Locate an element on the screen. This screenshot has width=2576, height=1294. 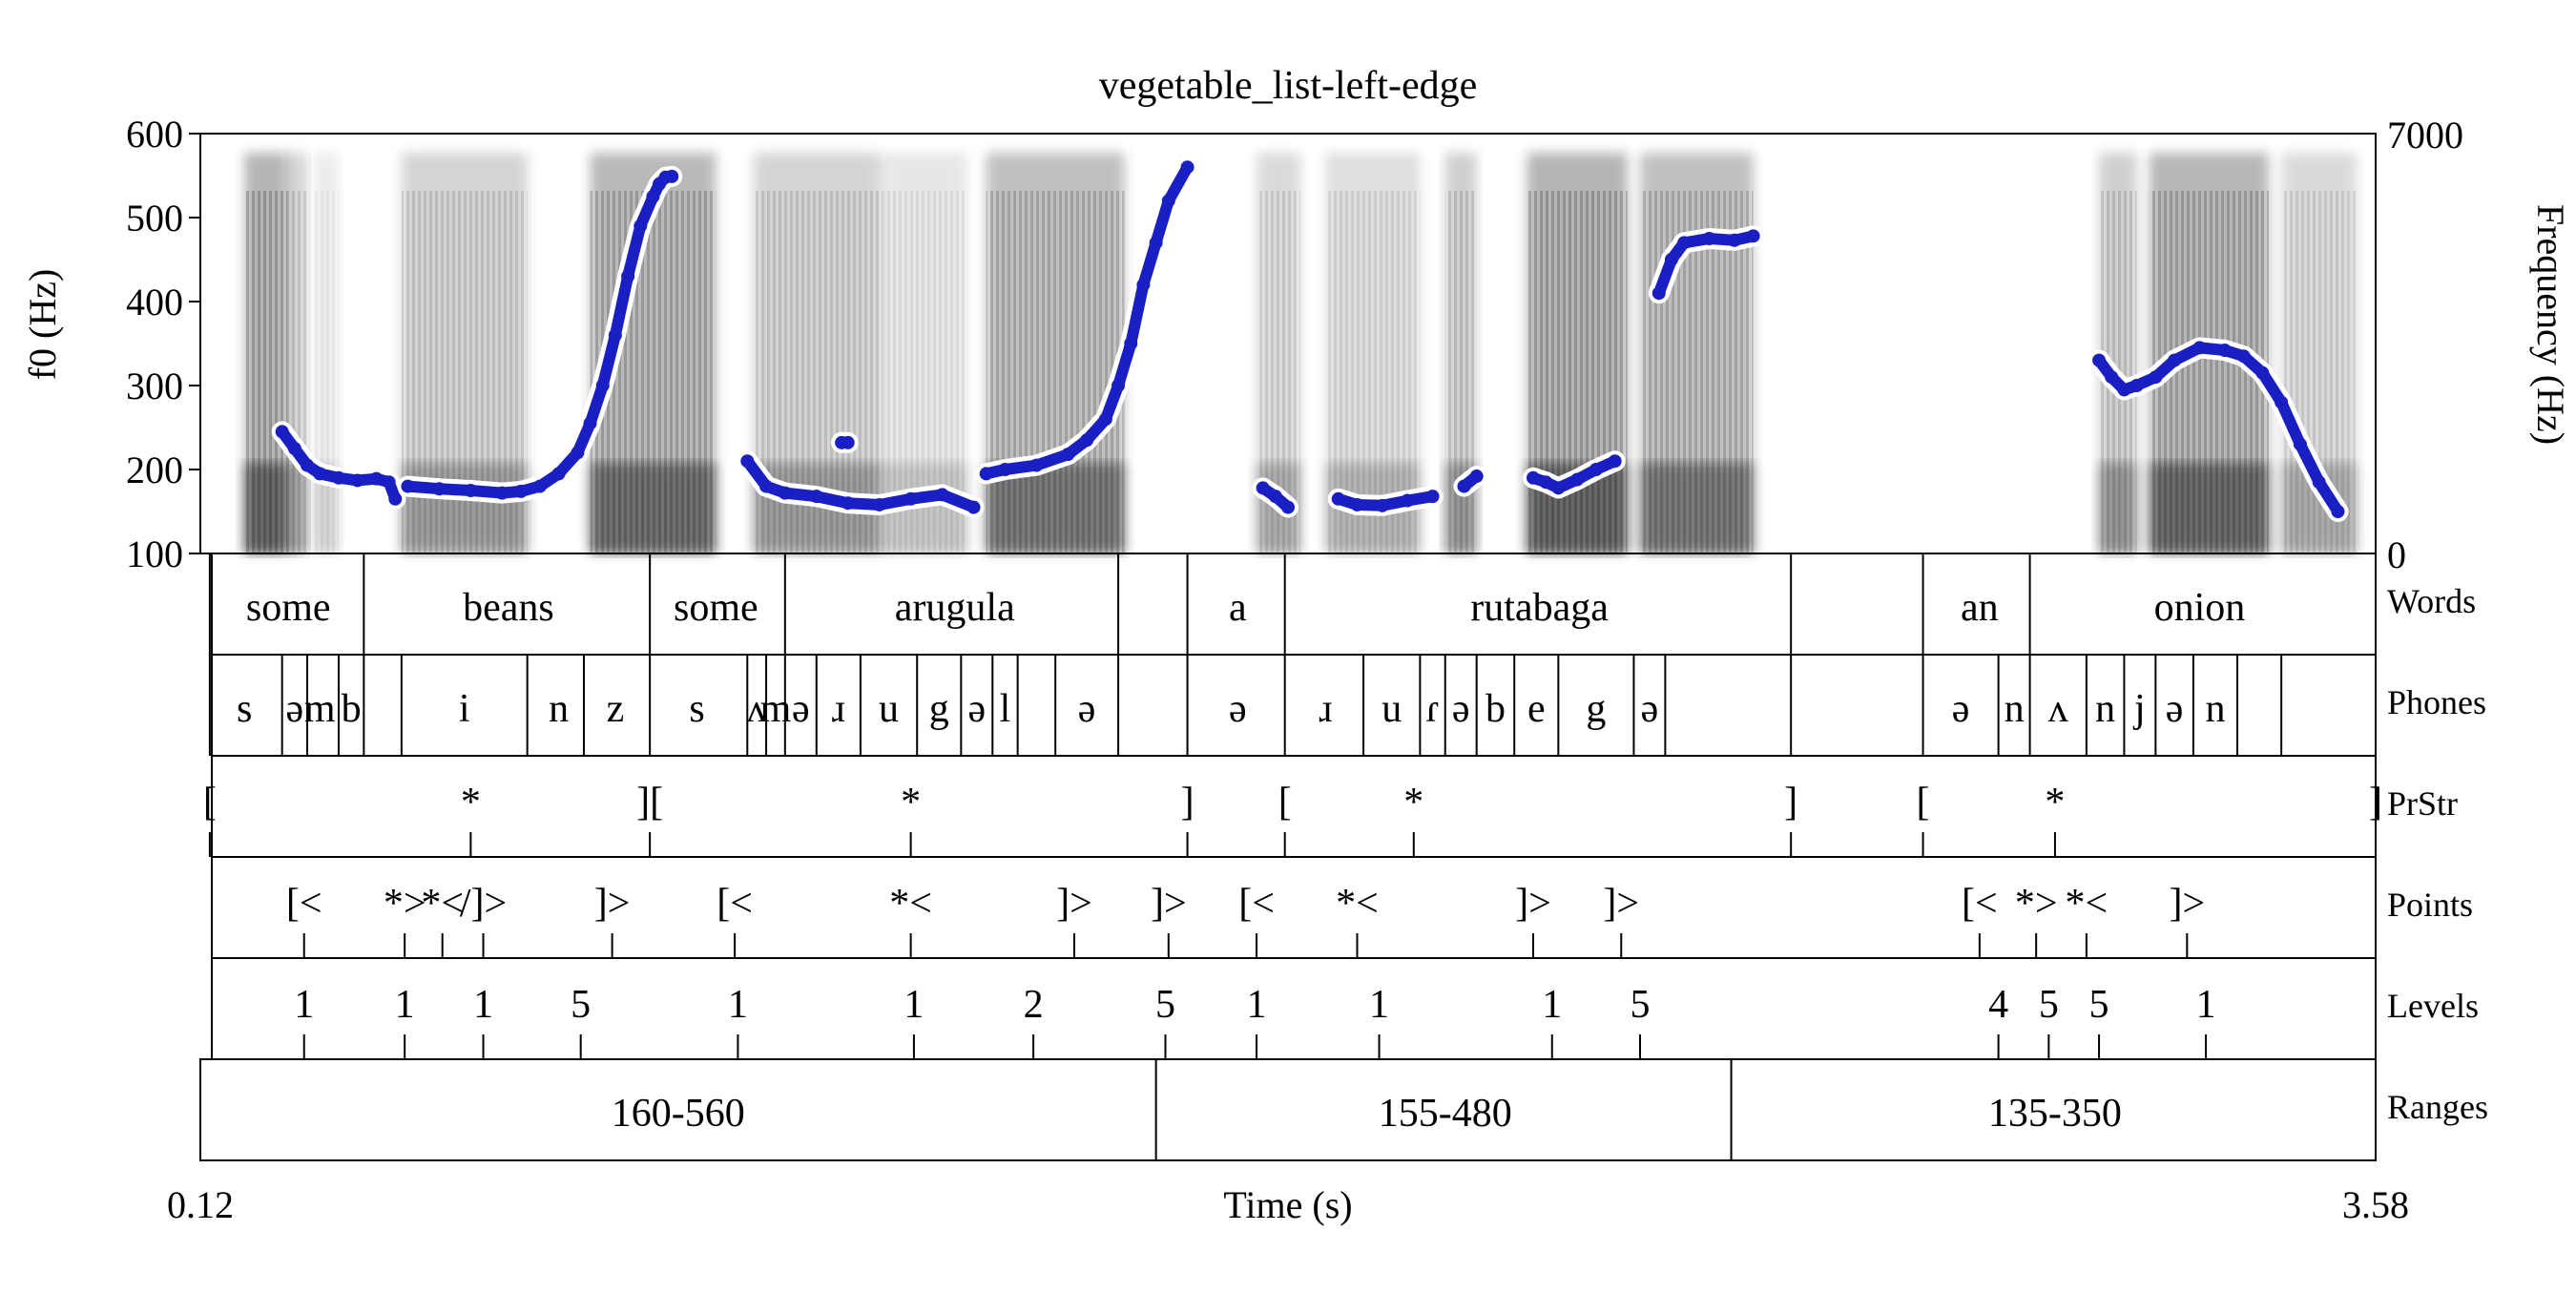
tier-label: beans is located at coordinates (508, 608).